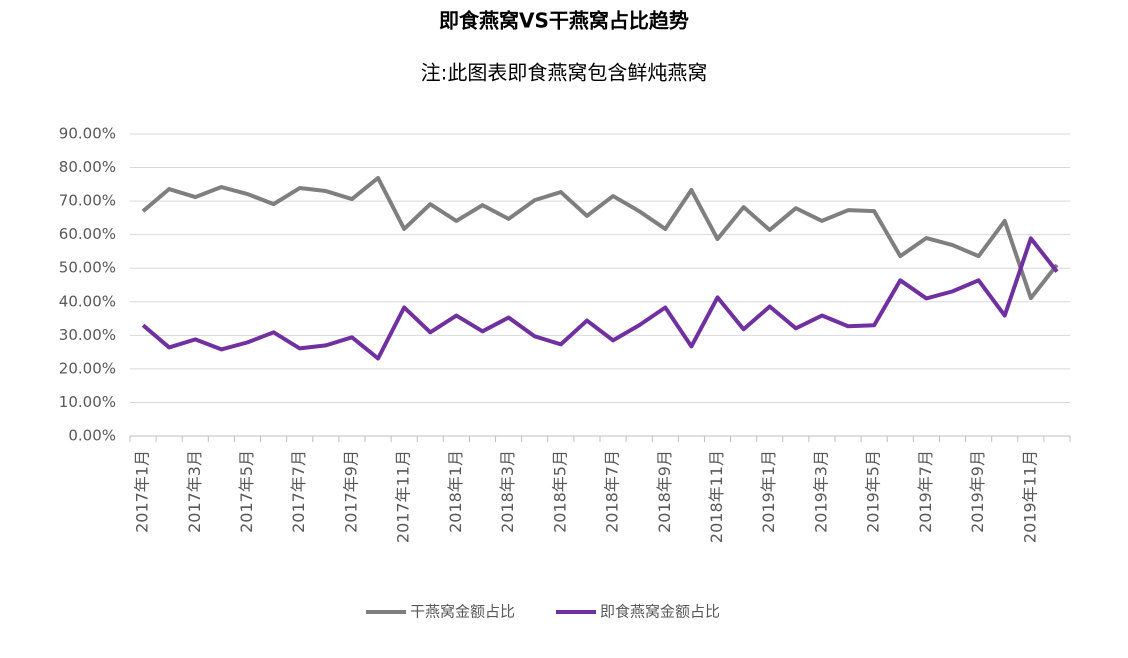  Describe the element at coordinates (87, 234) in the screenshot. I see `y-tick-label: 60.00%` at that location.